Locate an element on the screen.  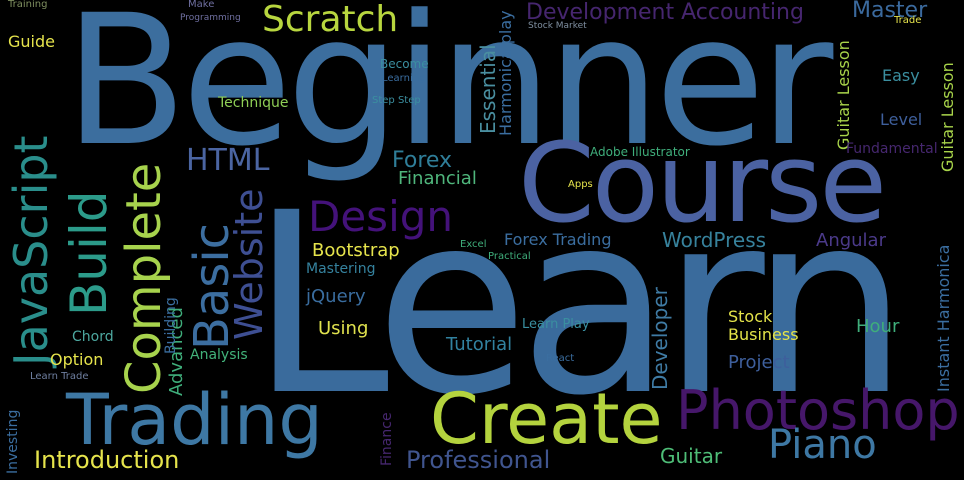
word-using: Using is located at coordinates (343, 328).